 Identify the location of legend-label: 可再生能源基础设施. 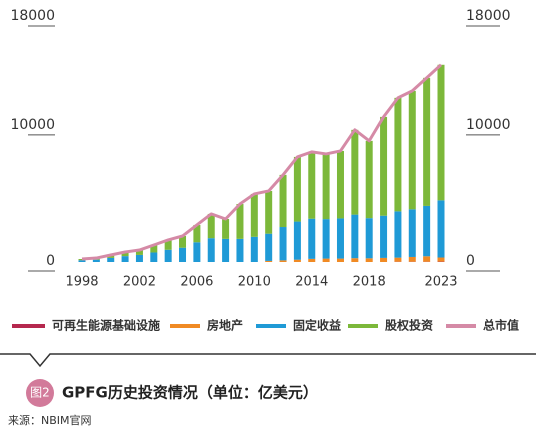
(106, 325).